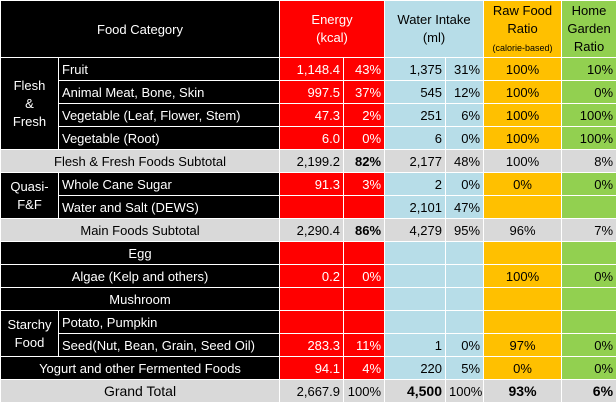  What do you see at coordinates (523, 391) in the screenshot?
I see `raw-ratio: 93%` at bounding box center [523, 391].